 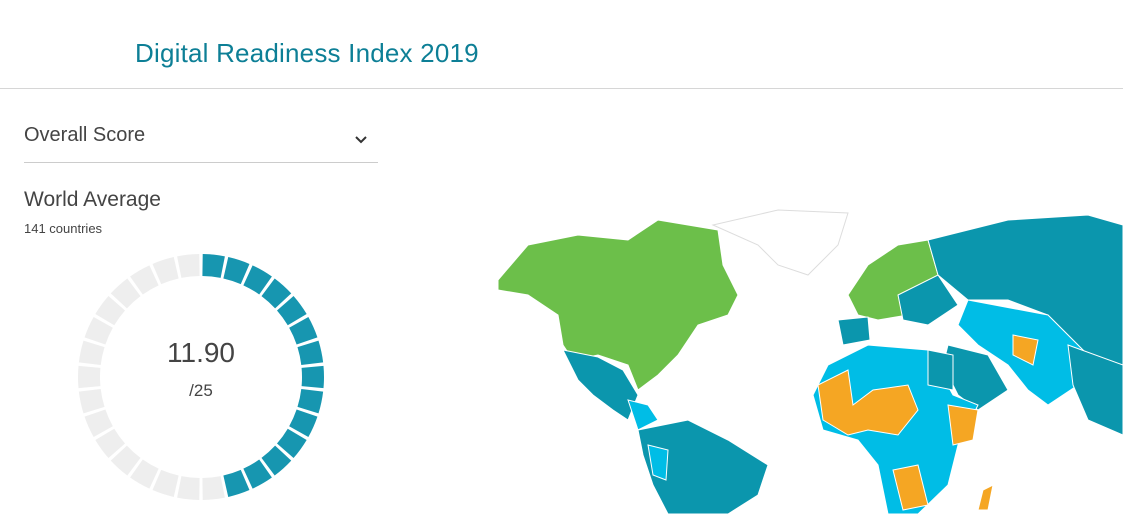 What do you see at coordinates (201, 390) in the screenshot?
I see `gauge-max: /25` at bounding box center [201, 390].